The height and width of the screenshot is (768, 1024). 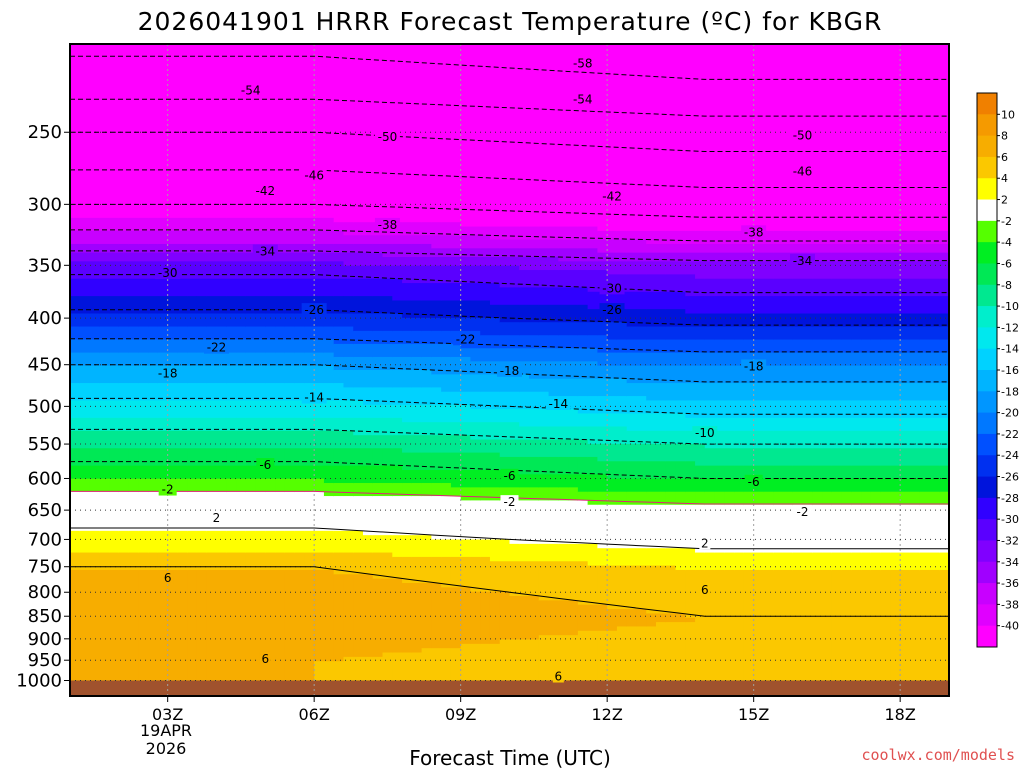 What do you see at coordinates (1006, 242) in the screenshot?
I see `colorbar-tick-label: -4` at bounding box center [1006, 242].